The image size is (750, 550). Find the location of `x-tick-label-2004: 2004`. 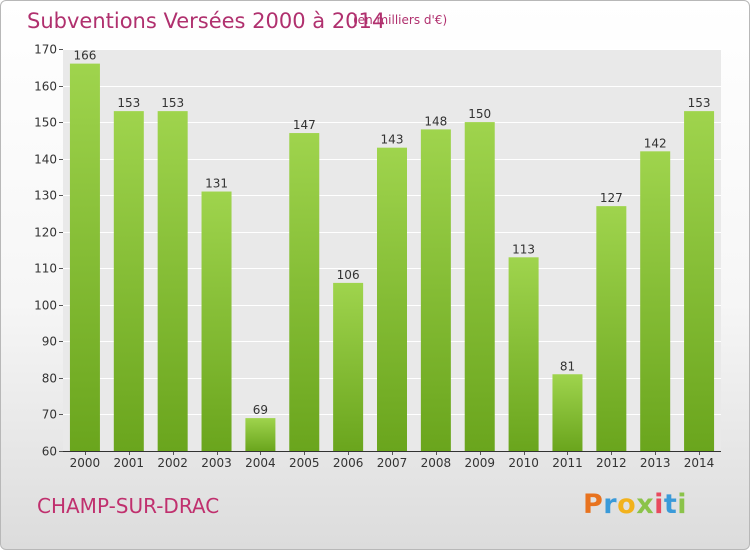

x-tick-label-2004: 2004 is located at coordinates (260, 463).